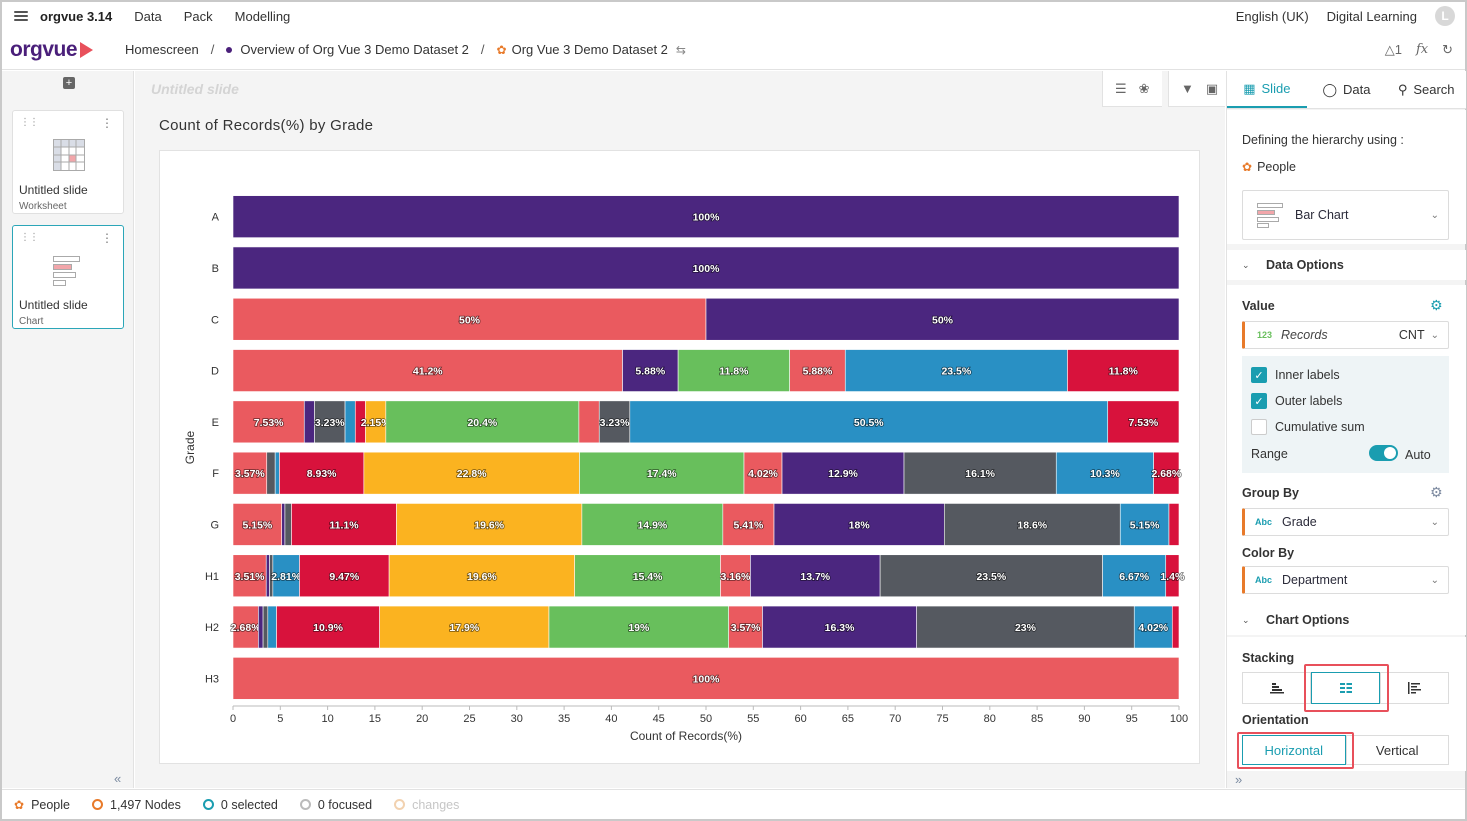 This screenshot has height=821, width=1467. Describe the element at coordinates (1276, 688) in the screenshot. I see `stacking-grouped-button` at that location.